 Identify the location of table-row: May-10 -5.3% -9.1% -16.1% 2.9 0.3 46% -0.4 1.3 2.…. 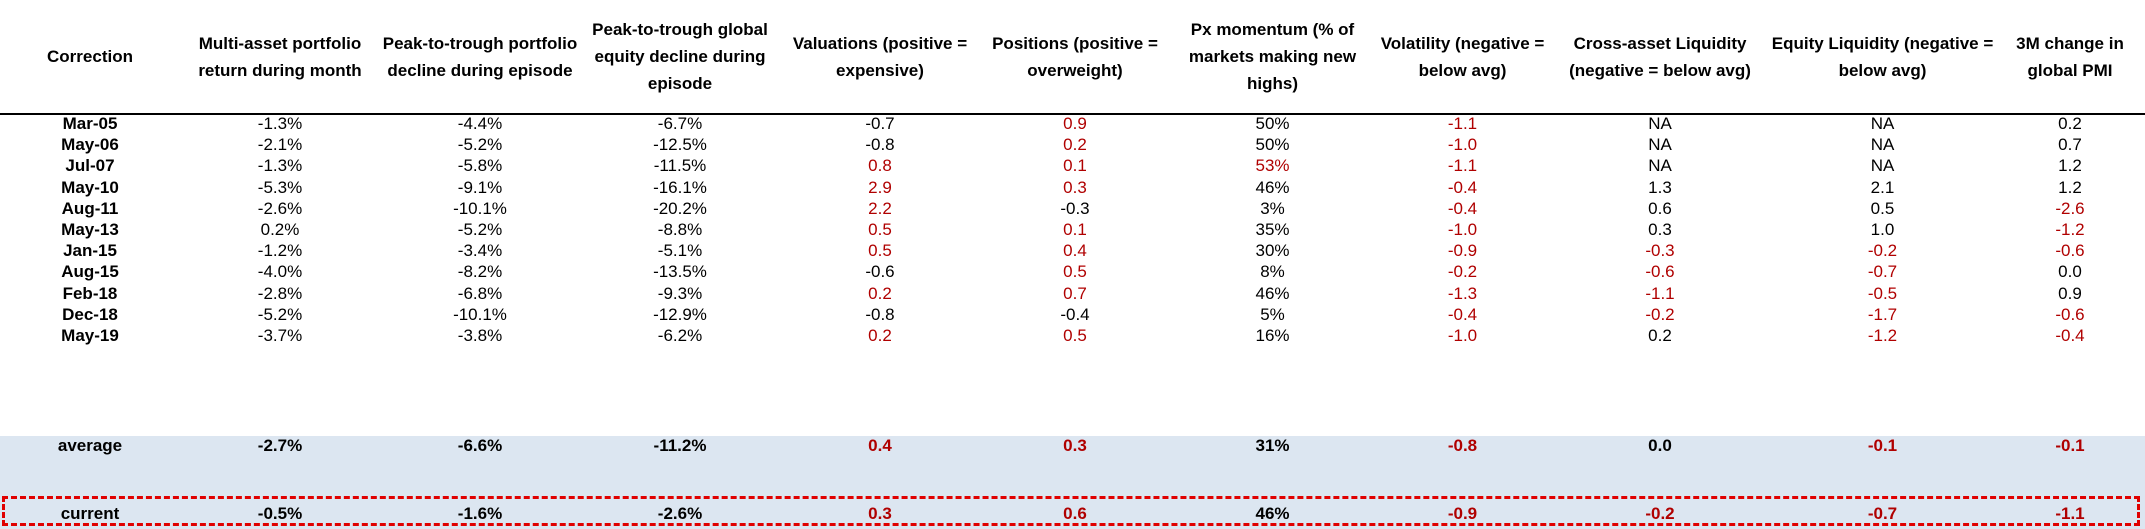
(1072, 187).